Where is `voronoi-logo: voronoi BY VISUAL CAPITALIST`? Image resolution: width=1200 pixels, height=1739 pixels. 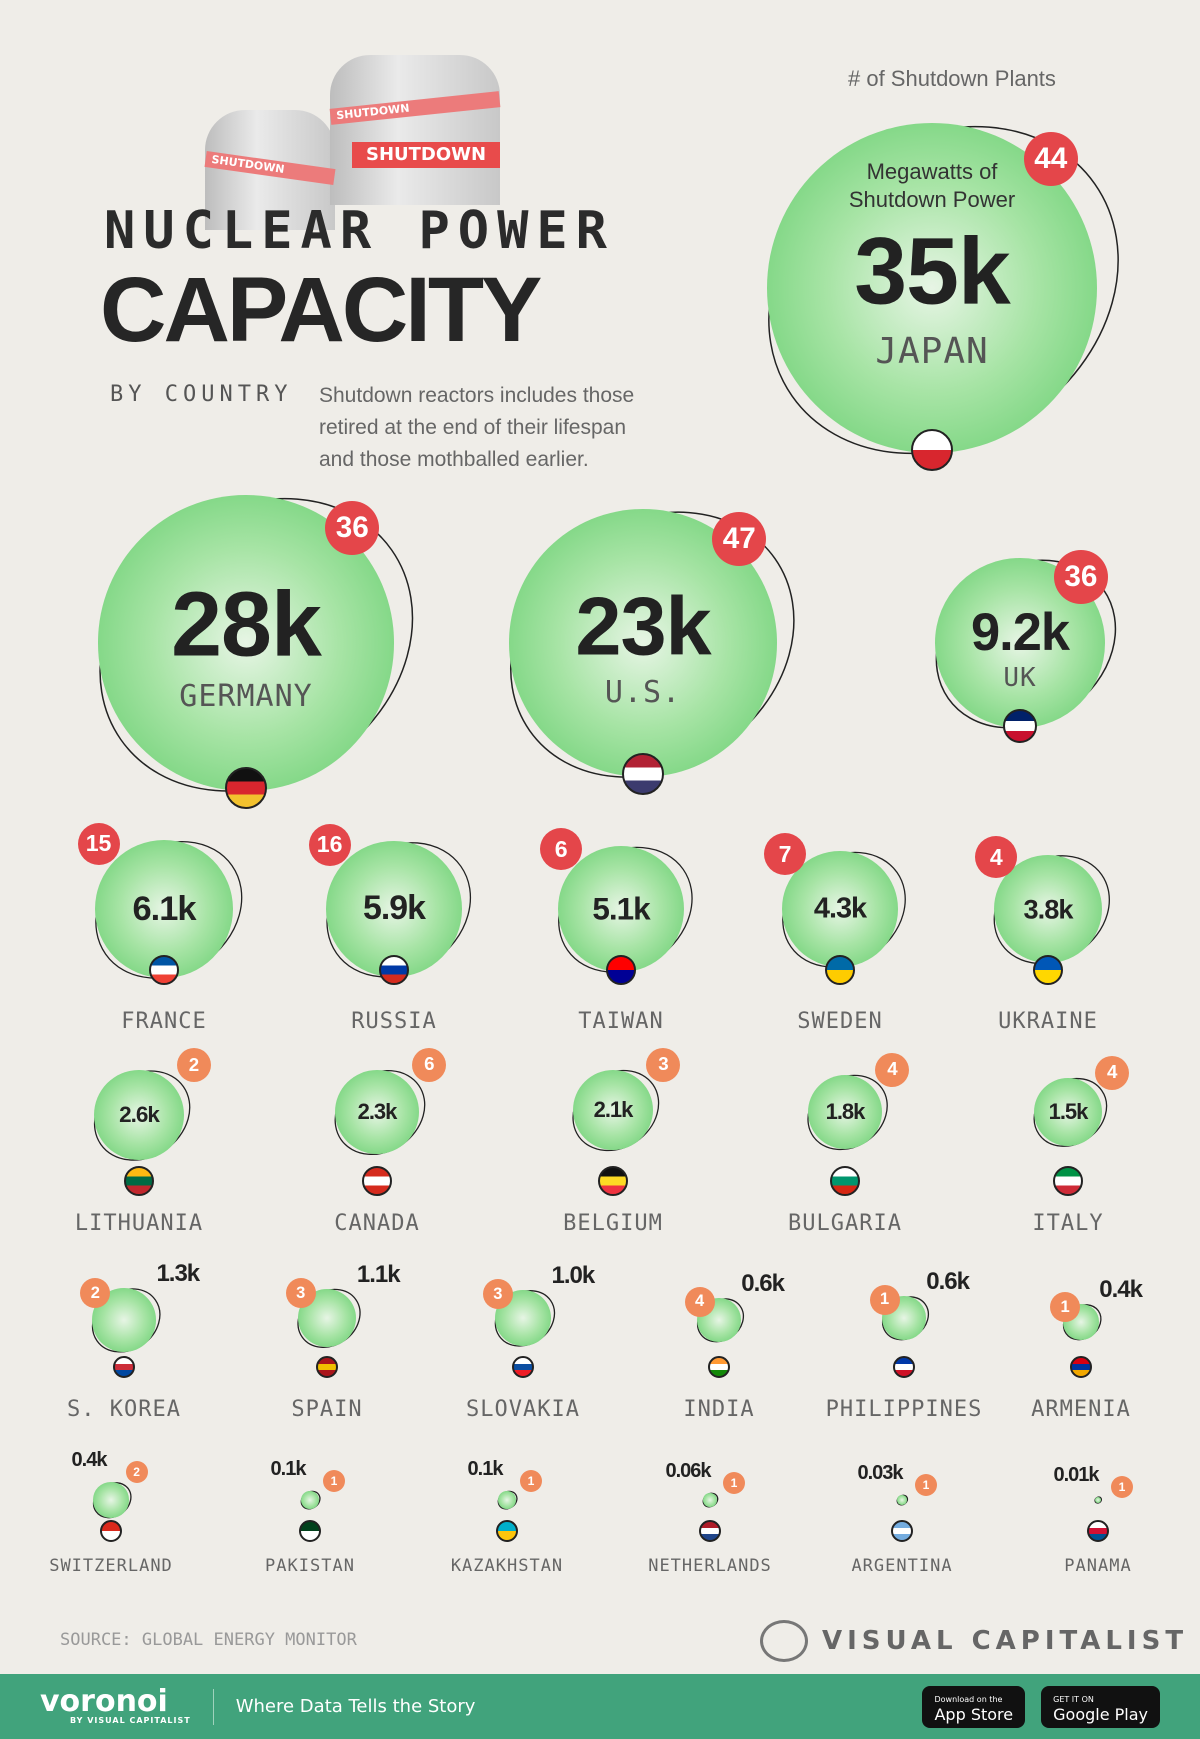
voronoi-logo: voronoi BY VISUAL CAPITALIST is located at coordinates (115, 1706).